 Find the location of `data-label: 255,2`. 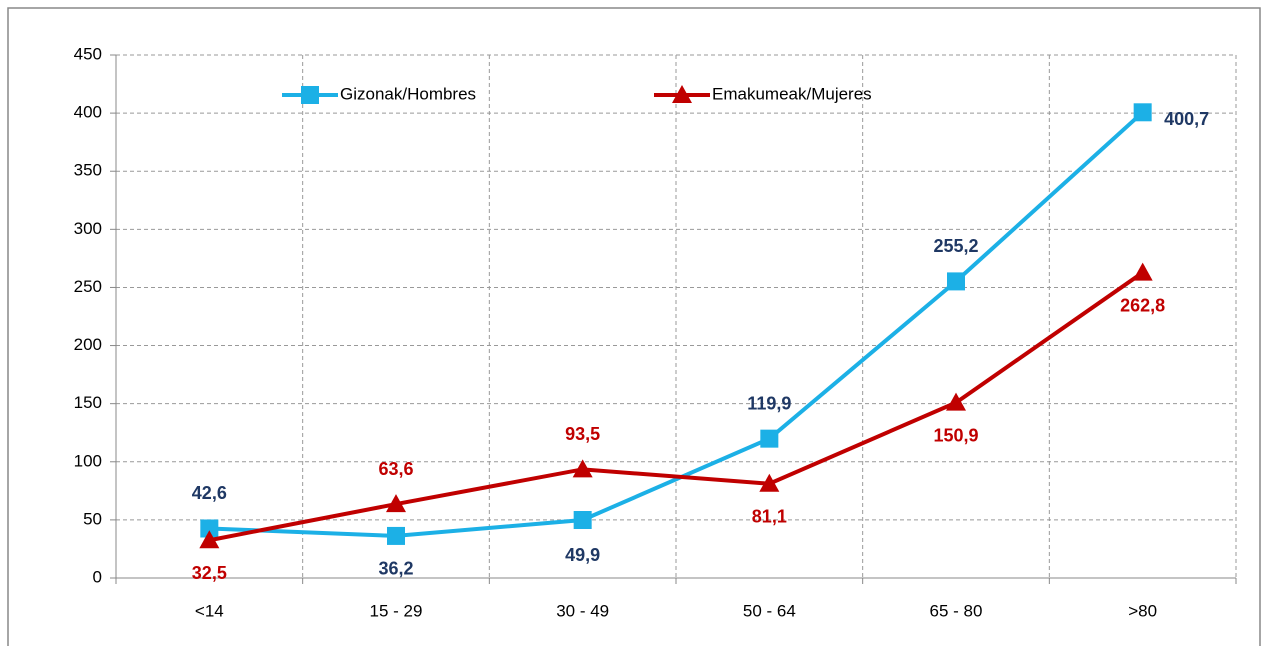

data-label: 255,2 is located at coordinates (955, 246).